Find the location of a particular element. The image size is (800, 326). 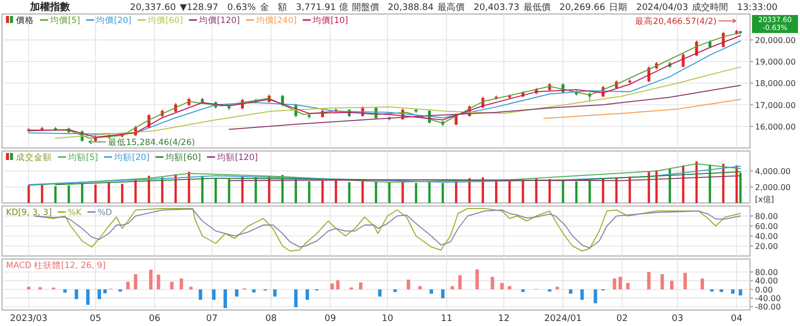

y-tick-label: 20.00 is located at coordinates (766, 246).